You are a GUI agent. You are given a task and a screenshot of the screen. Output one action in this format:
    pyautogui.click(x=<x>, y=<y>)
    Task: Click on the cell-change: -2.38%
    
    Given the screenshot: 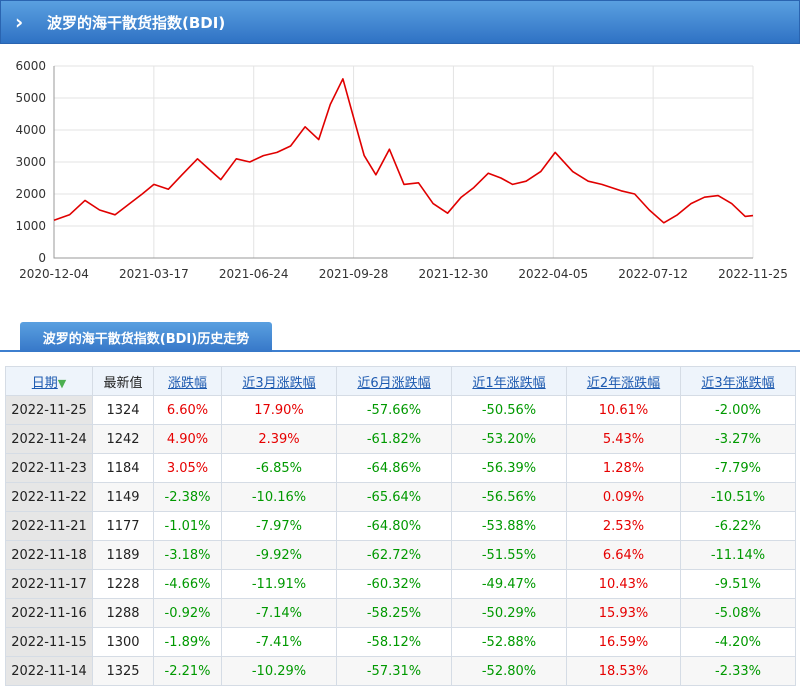 What is the action you would take?
    pyautogui.click(x=187, y=497)
    